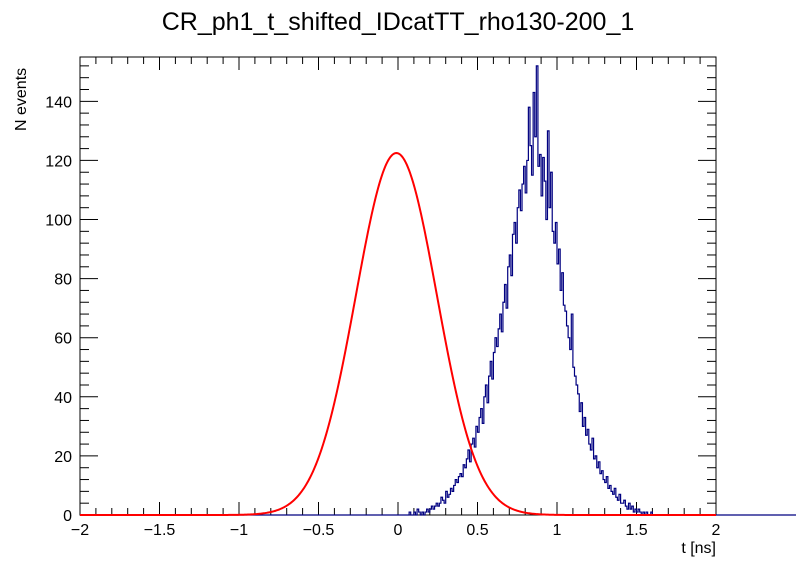  Describe the element at coordinates (21, 99) in the screenshot. I see `y-axis-label: N events` at that location.